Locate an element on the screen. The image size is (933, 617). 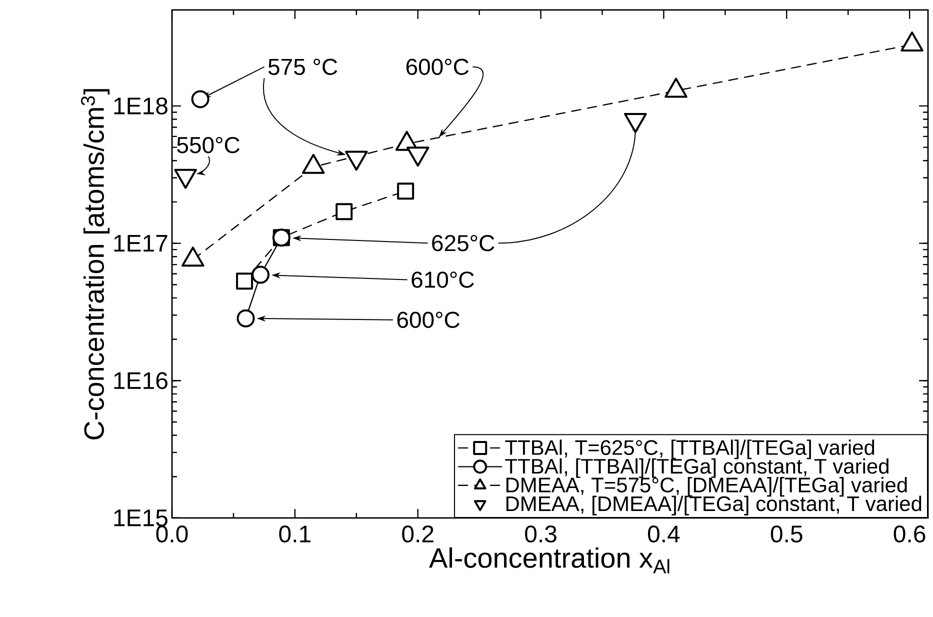
legend-label: TTBAl, T=625°C, [TTBAl]/[TEGa] varied is located at coordinates (689, 450).